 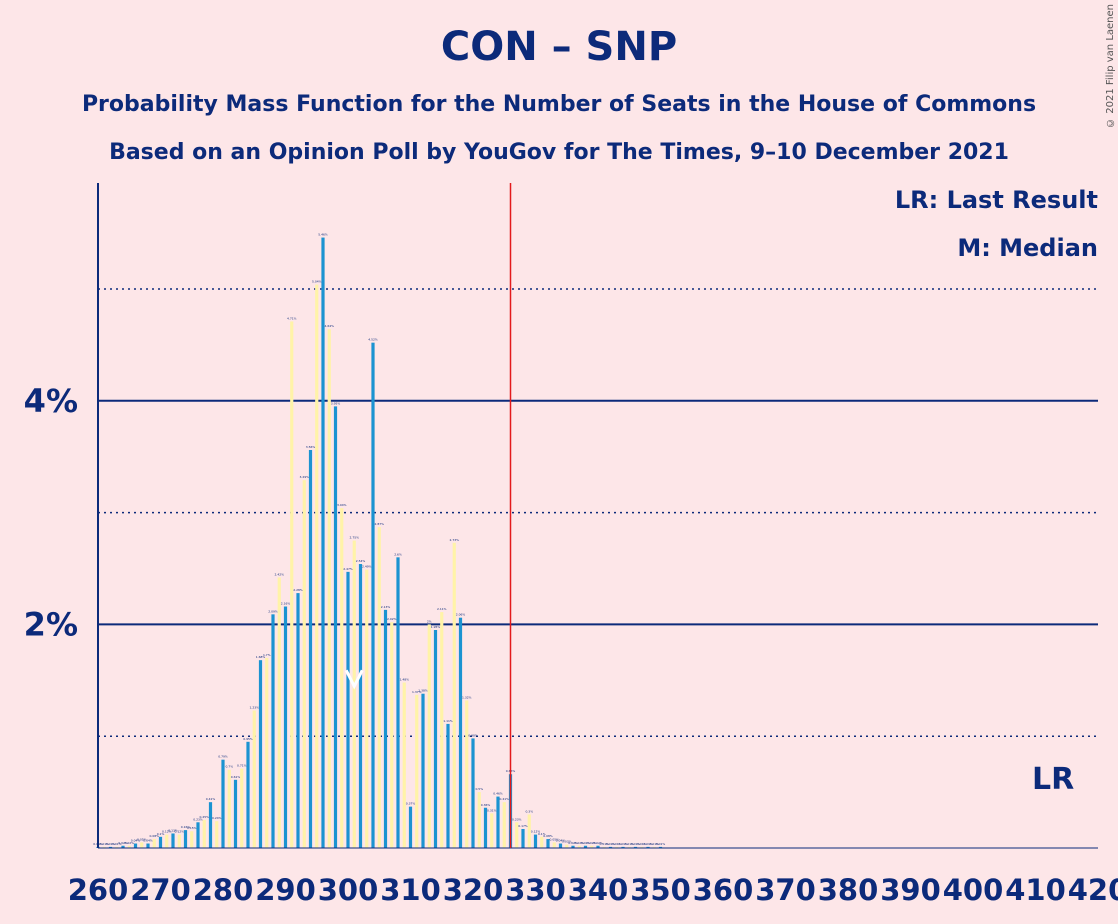 What do you see at coordinates (492, 810) in the screenshot?
I see `bar-label-323: 0.31%` at bounding box center [492, 810].